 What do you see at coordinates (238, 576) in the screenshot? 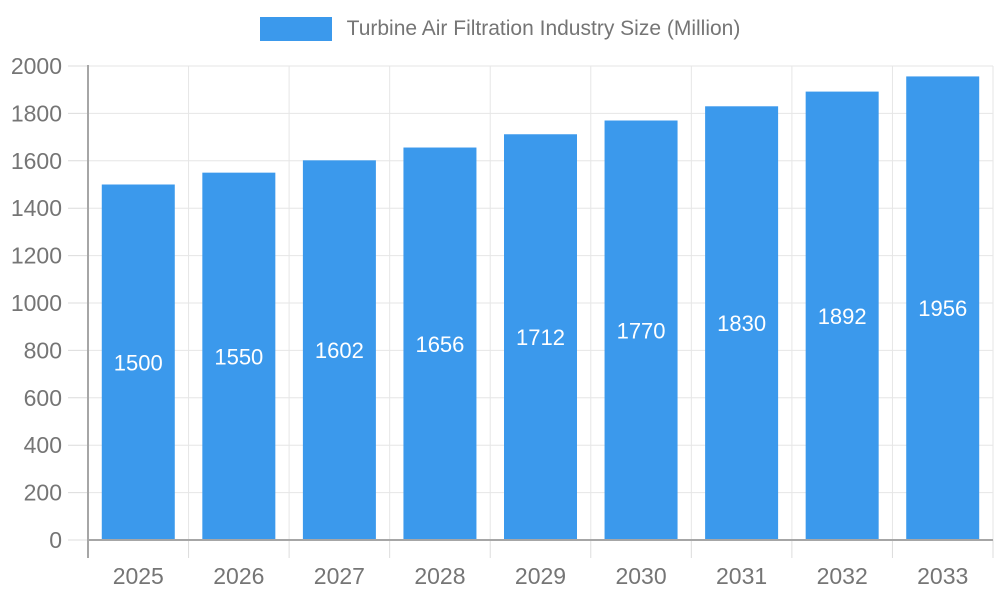
I see `x-axis-label: 2026` at bounding box center [238, 576].